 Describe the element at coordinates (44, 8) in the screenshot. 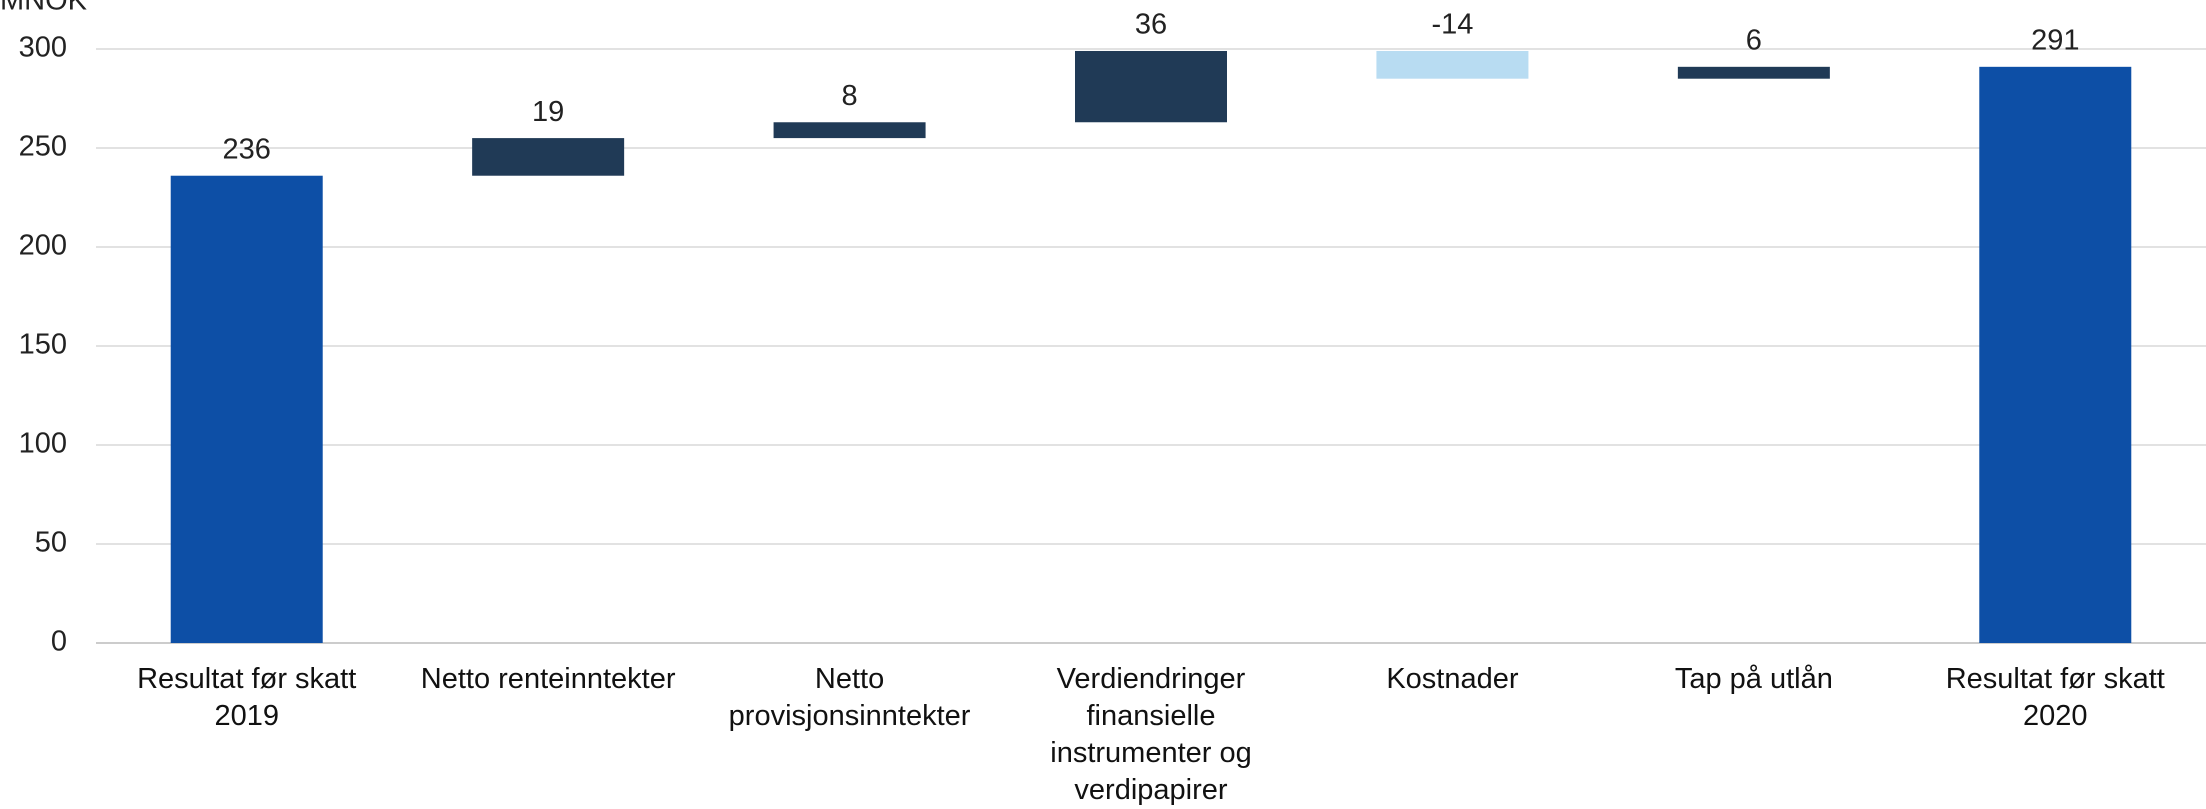

I see `y-axis-label: MNOK` at that location.